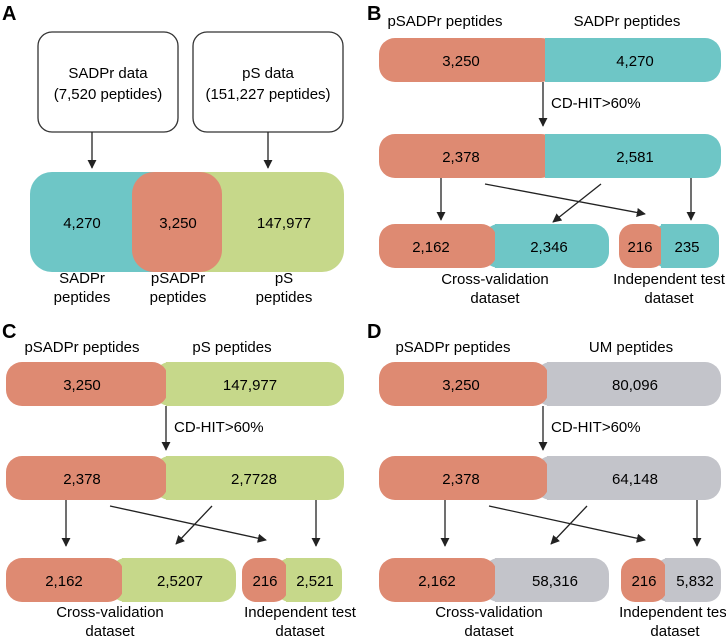 Image resolution: width=726 pixels, height=639 pixels. What do you see at coordinates (489, 612) in the screenshot?
I see `panel-d-cv-label-1: Cross-validation` at bounding box center [489, 612].